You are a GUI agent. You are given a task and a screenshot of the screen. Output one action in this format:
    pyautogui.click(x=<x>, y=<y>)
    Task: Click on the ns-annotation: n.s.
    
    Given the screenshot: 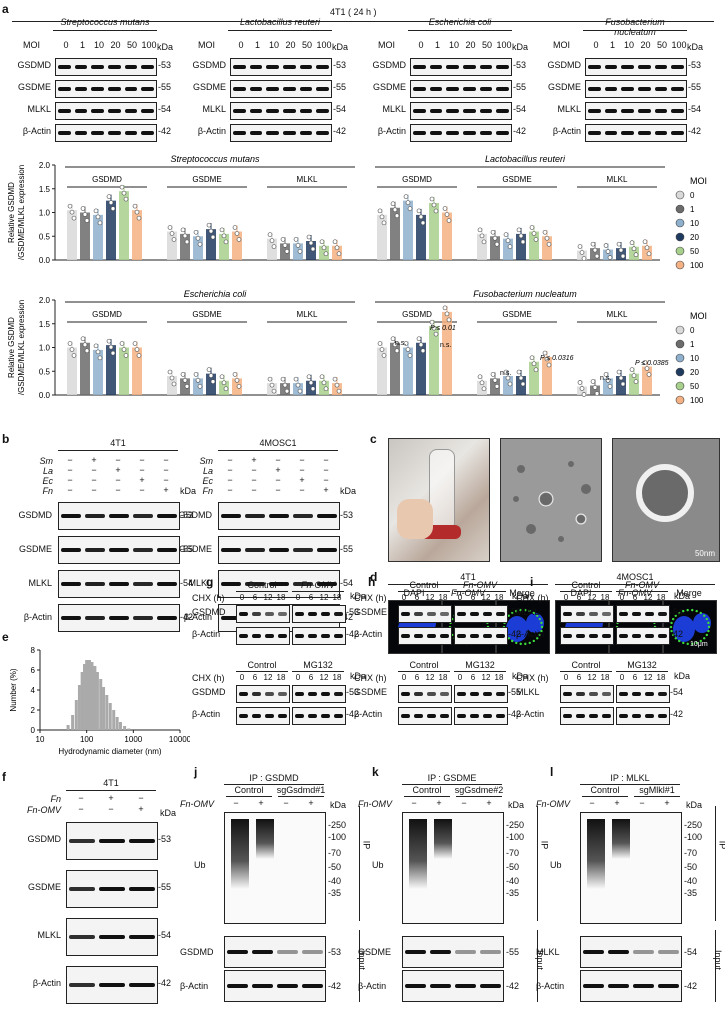 What is the action you would take?
    pyautogui.click(x=505, y=373)
    